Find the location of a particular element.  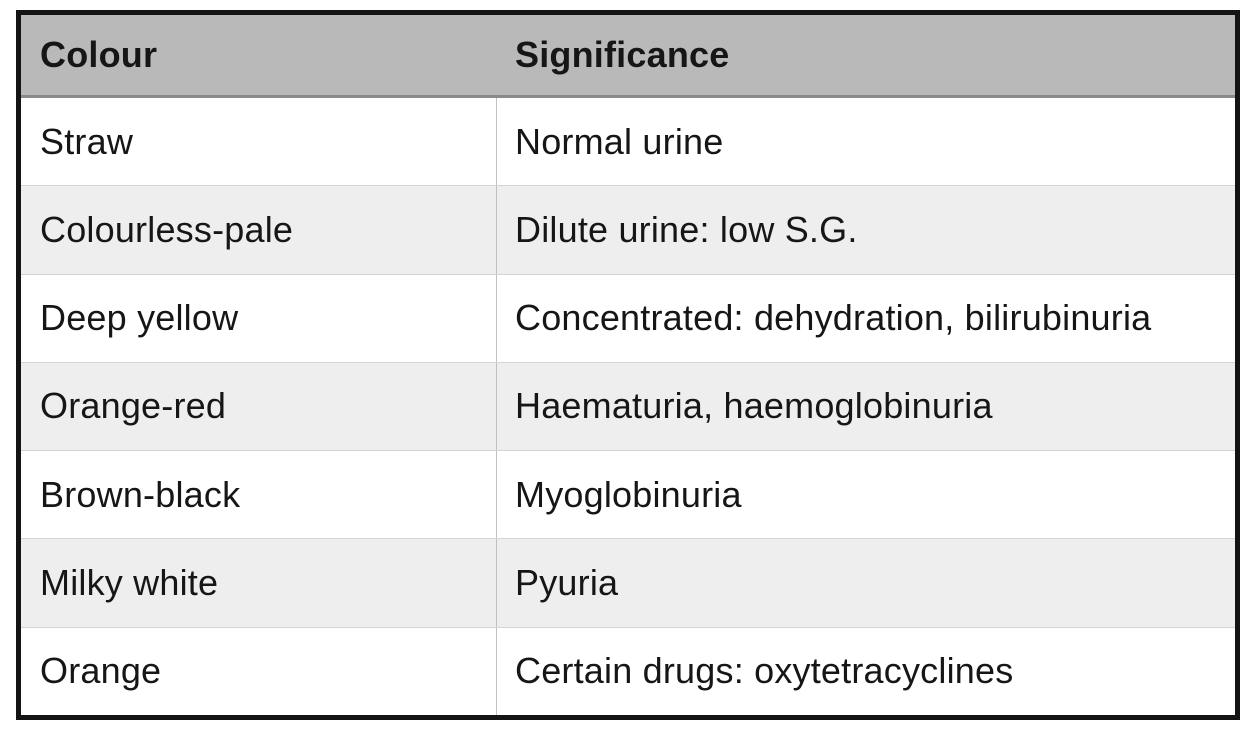

colour-cell: Orange-red is located at coordinates (133, 406).